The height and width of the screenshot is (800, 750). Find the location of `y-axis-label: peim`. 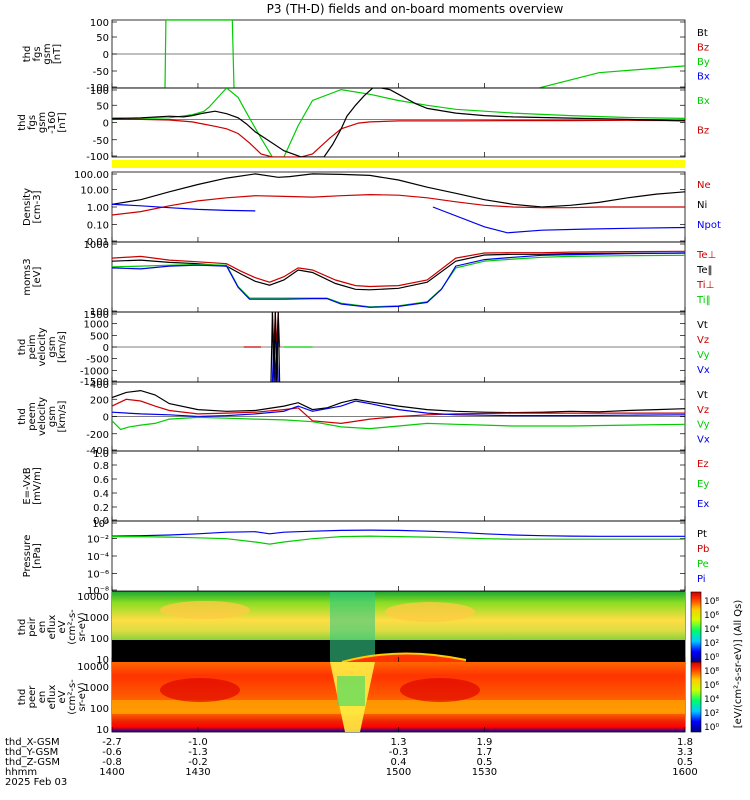

y-axis-label: peim is located at coordinates (32, 346).